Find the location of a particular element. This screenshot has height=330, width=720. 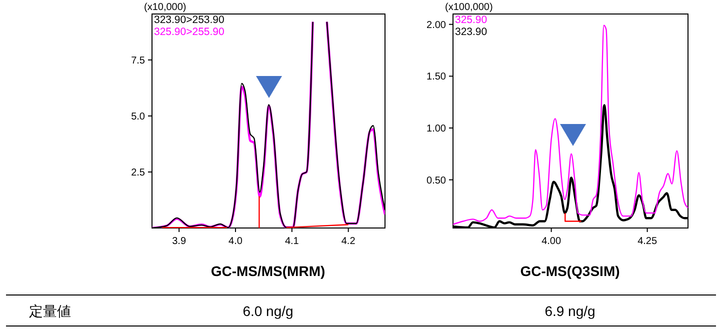

text: 325.90 is located at coordinates (471, 20).